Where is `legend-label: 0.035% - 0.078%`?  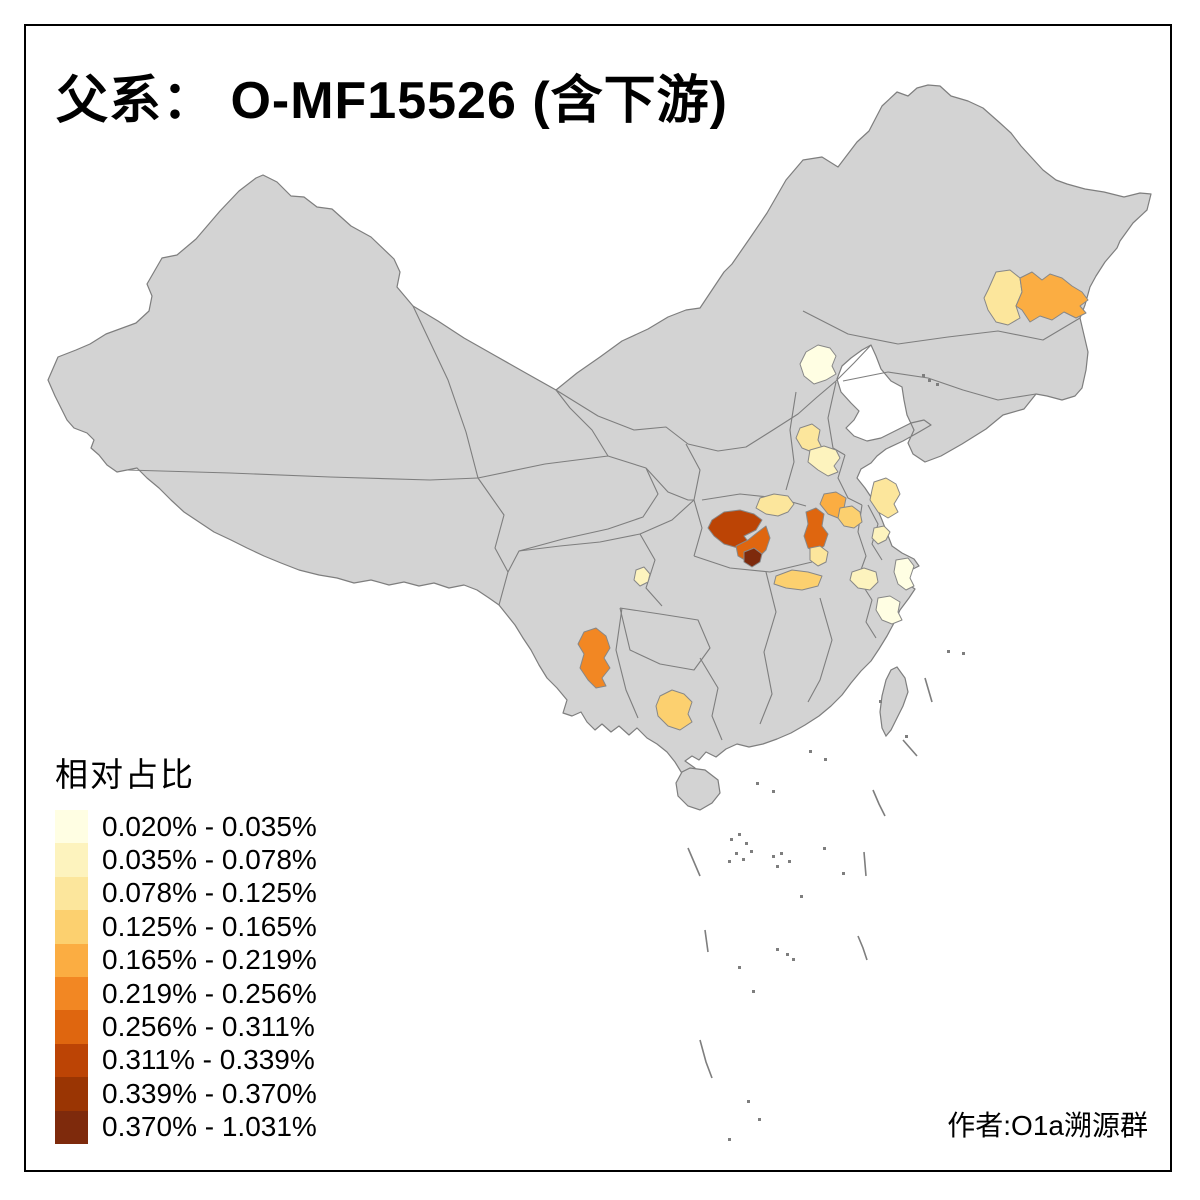 legend-label: 0.035% - 0.078% is located at coordinates (209, 860).